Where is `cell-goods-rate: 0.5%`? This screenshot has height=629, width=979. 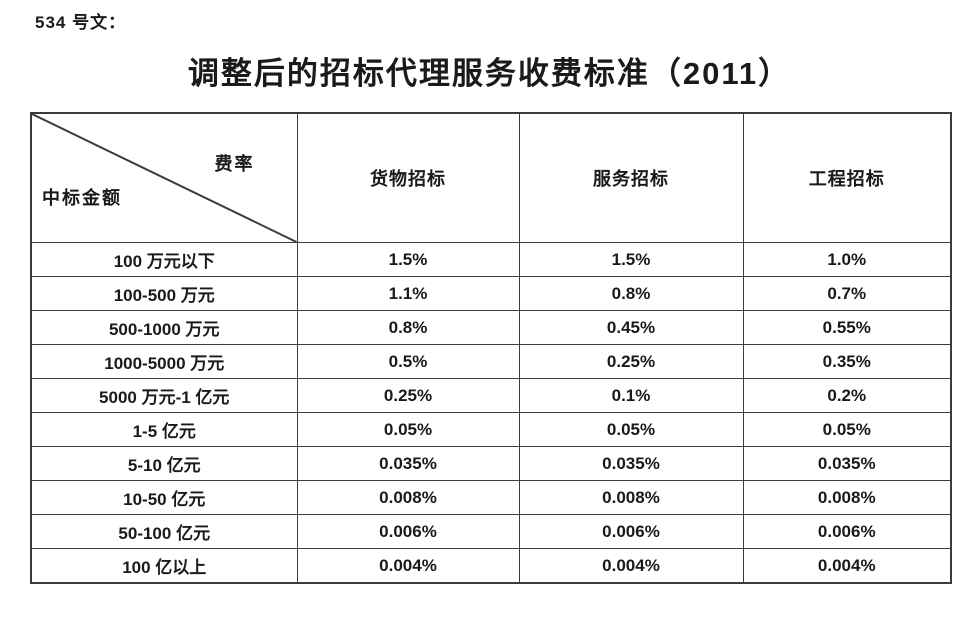
cell-goods-rate: 0.5% is located at coordinates (408, 361).